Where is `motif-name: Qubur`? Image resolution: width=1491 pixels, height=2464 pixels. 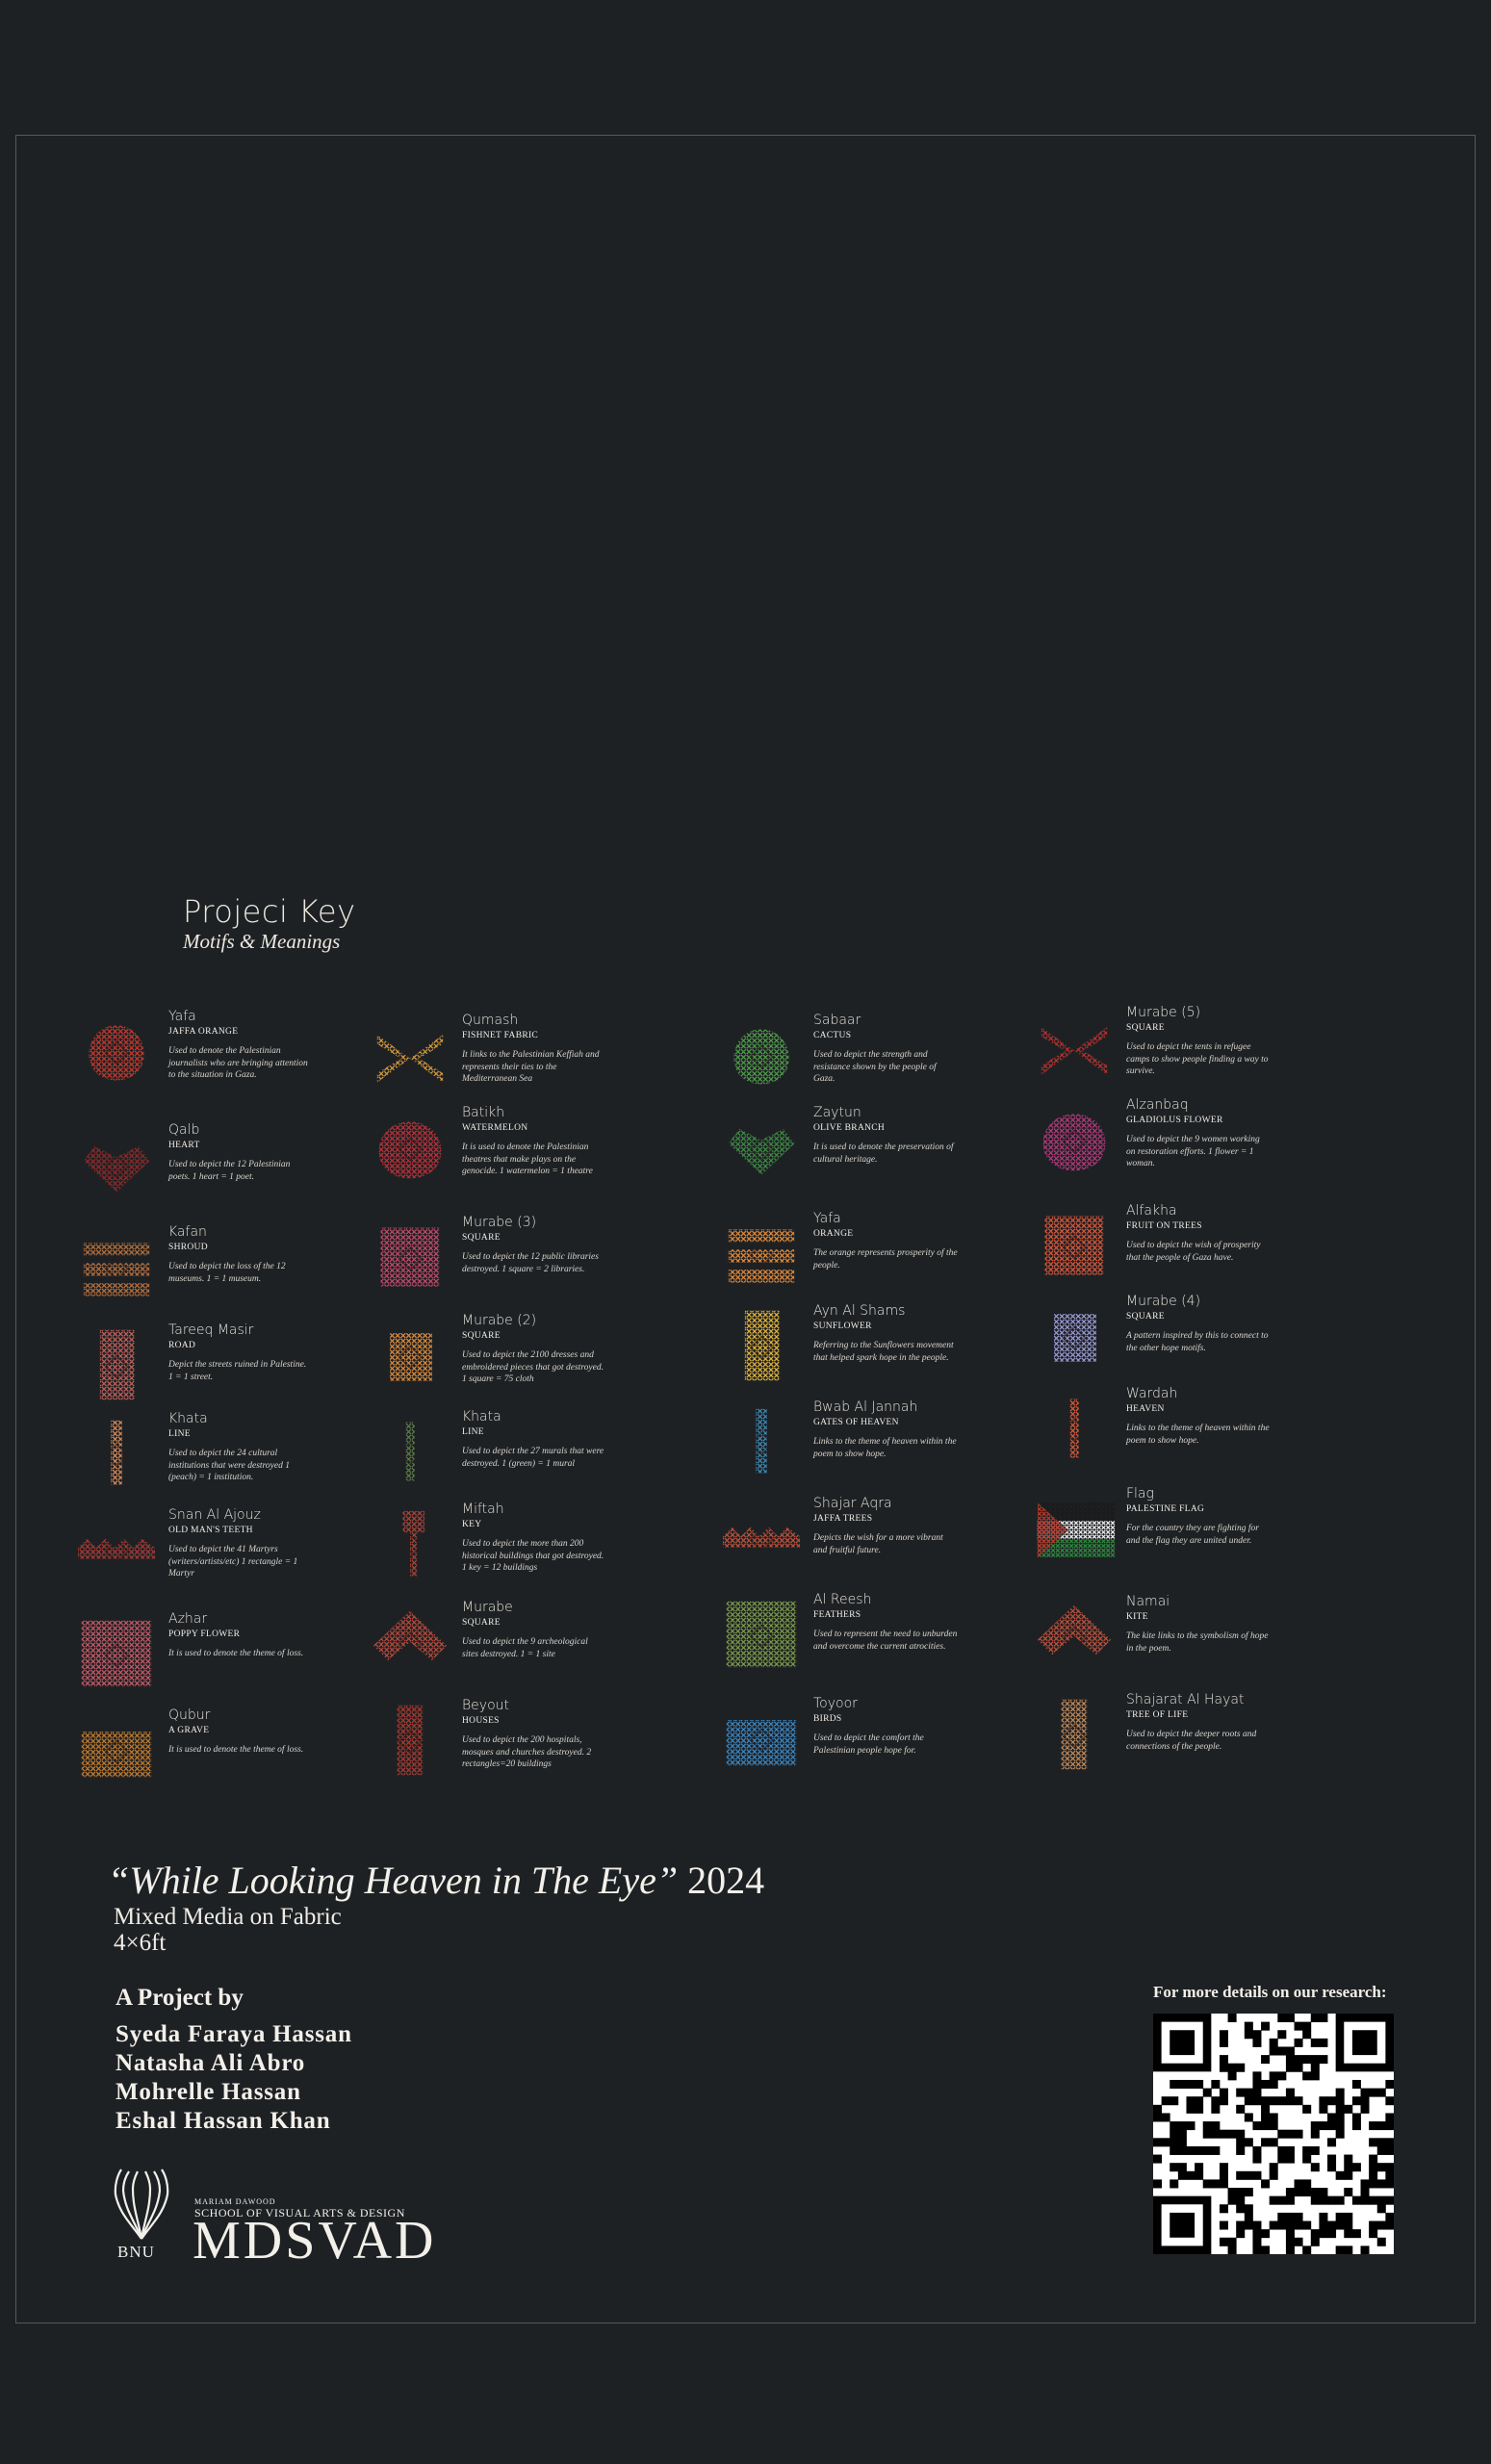
motif-name: Qubur is located at coordinates (189, 1715).